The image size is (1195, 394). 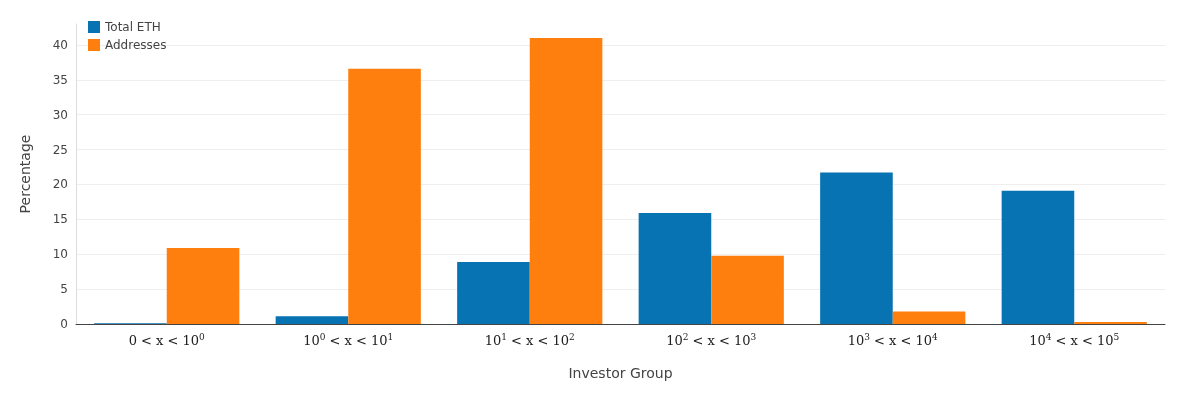 What do you see at coordinates (60, 79) in the screenshot?
I see `y-tick-label: 35` at bounding box center [60, 79].